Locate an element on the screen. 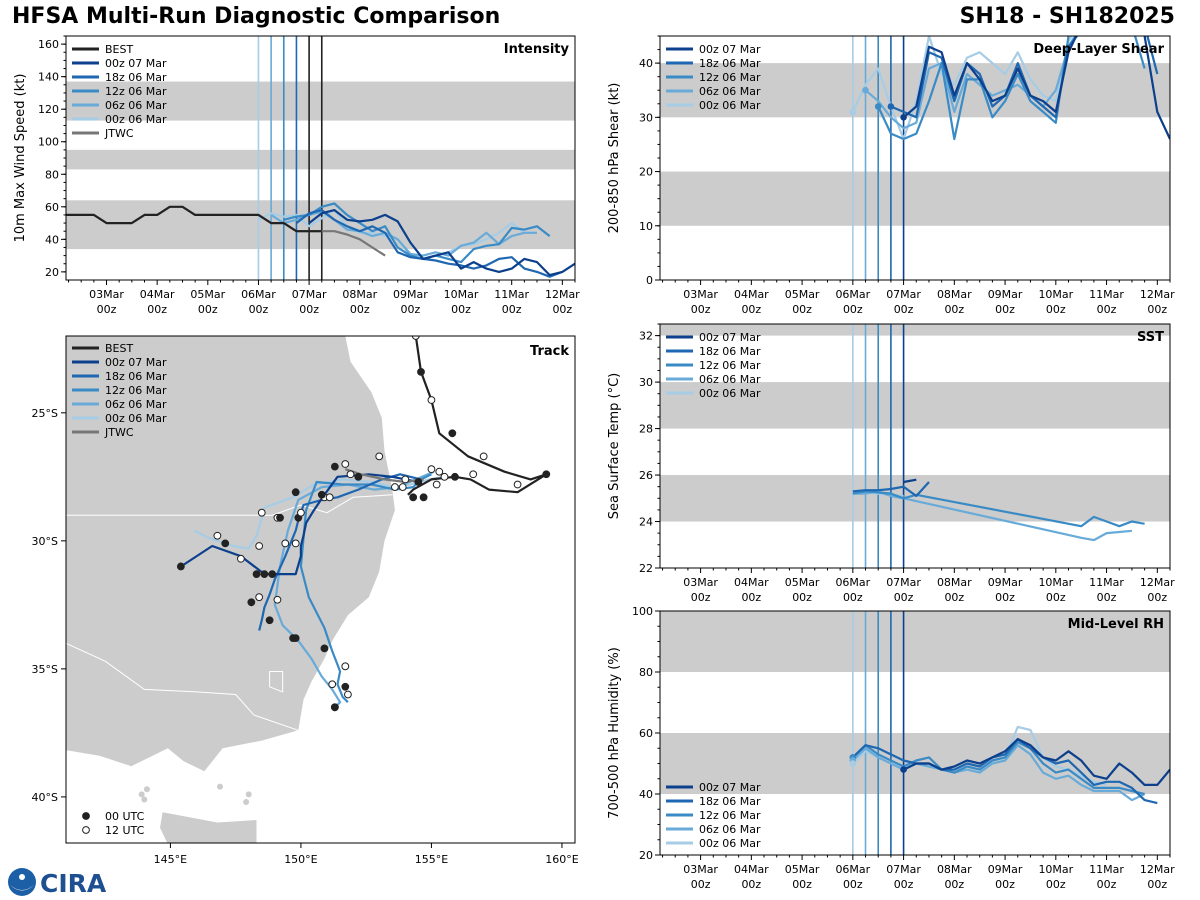 The image size is (1200, 900). intensity-xtick-label: 12Mar is located at coordinates (562, 294).